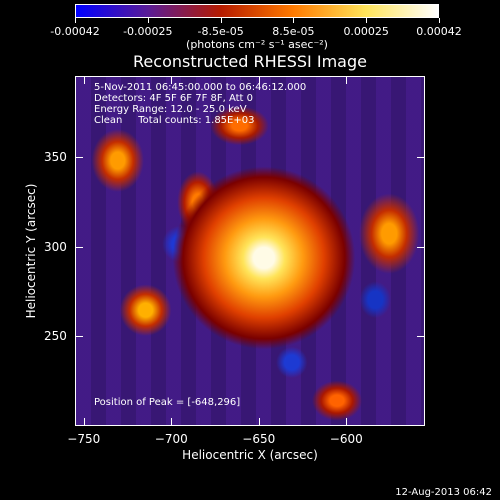  Describe the element at coordinates (170, 109) in the screenshot. I see `observation-info-line: Energy Range: 12.0 - 25.0 keV` at that location.